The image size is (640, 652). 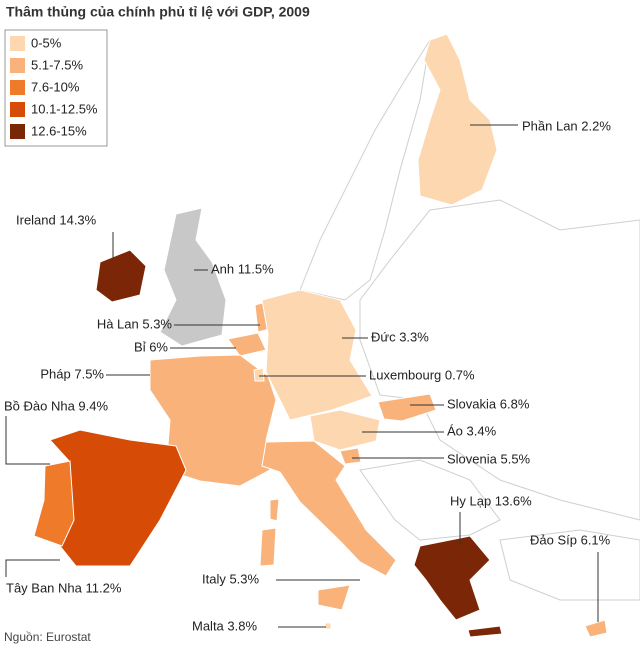 I want to click on legend-label: 10.1-12.5%, so click(x=64, y=108).